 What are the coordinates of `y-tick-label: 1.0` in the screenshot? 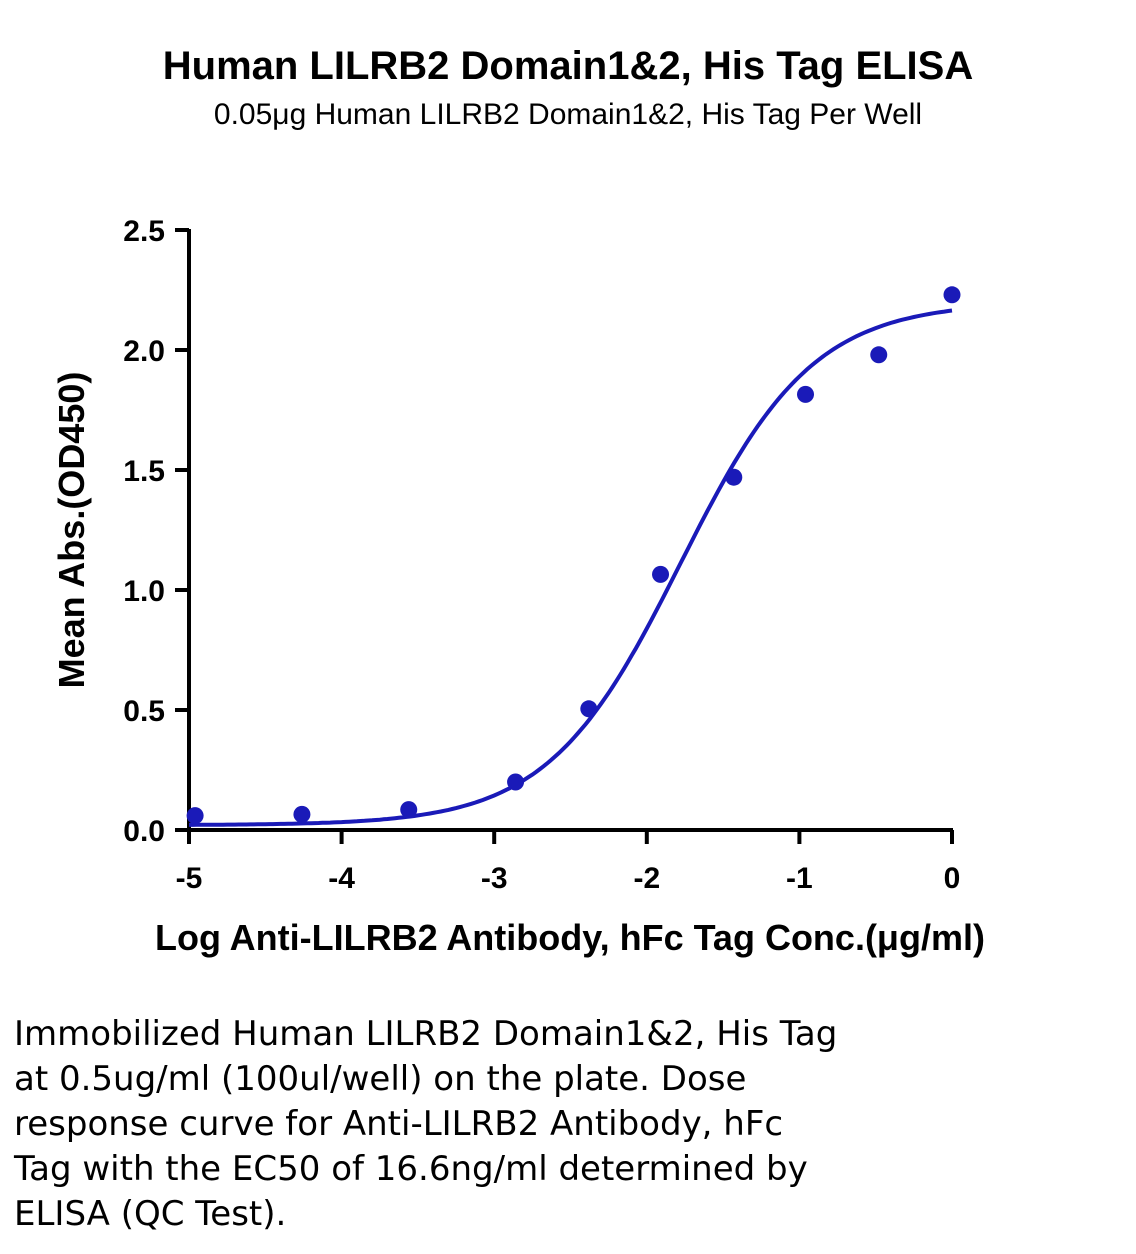 It's located at (144, 591).